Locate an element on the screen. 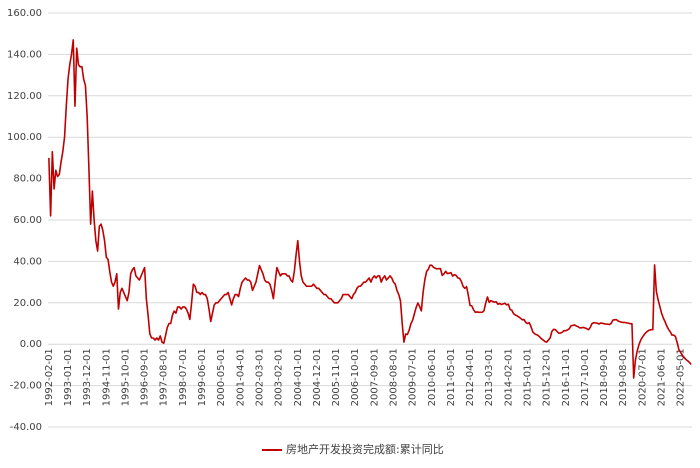  x-tick-label: 2018-09-01 is located at coordinates (604, 377).